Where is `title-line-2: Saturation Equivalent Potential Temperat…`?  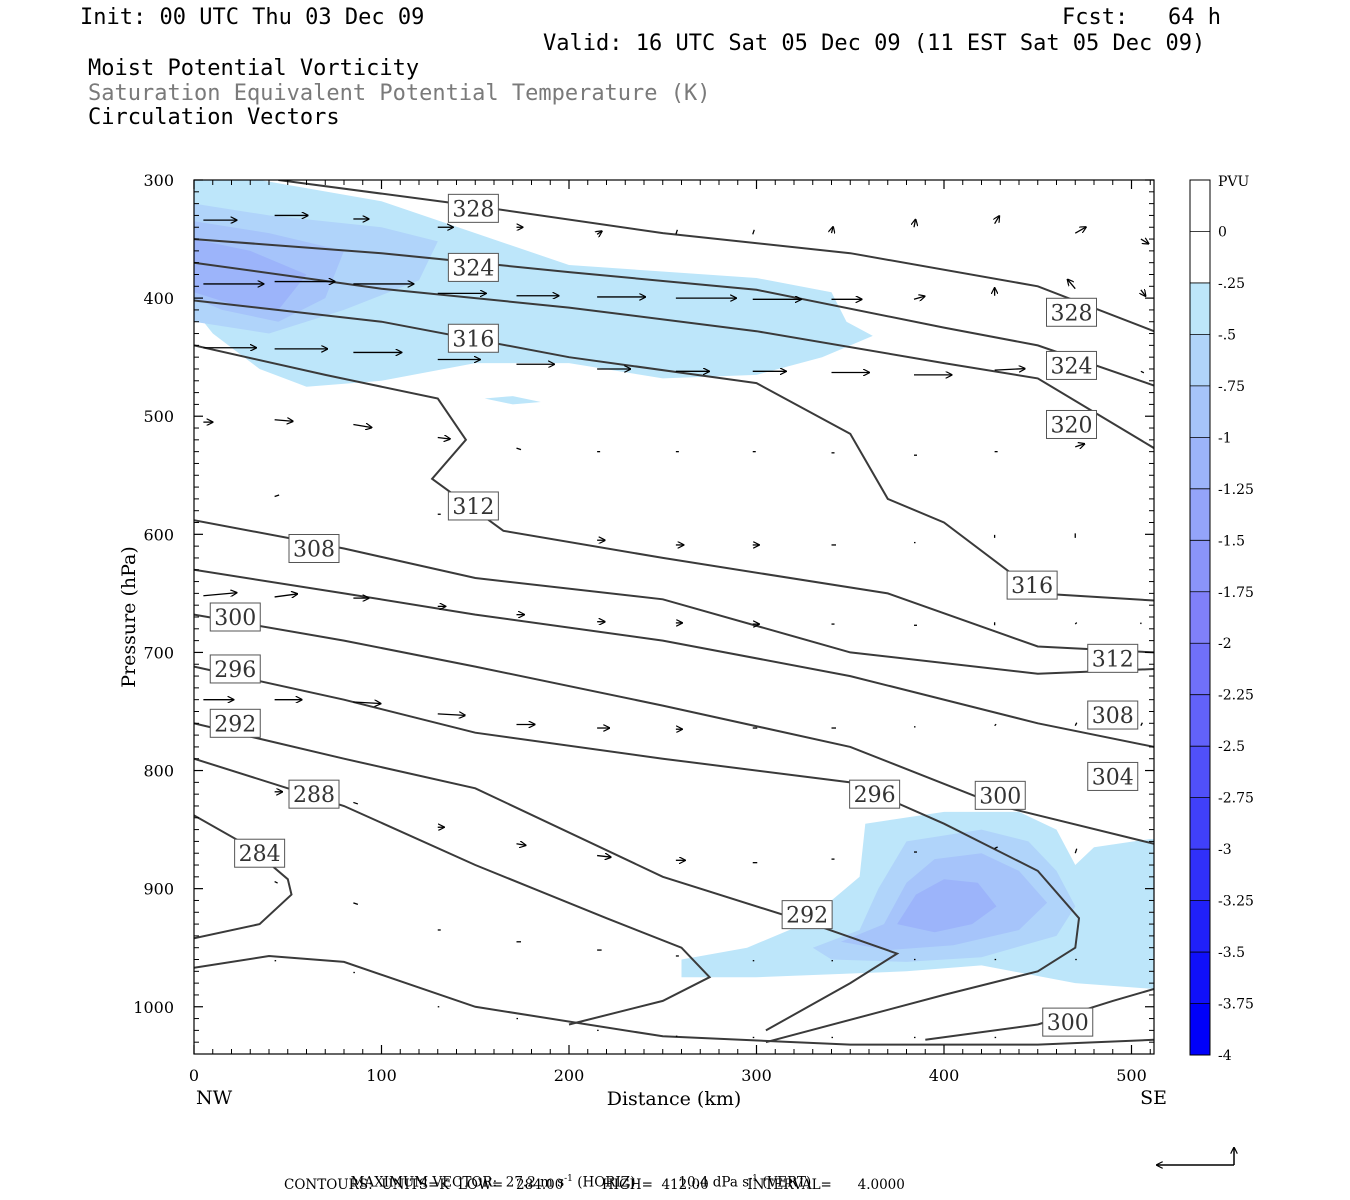
title-line-2: Saturation Equivalent Potential Temperat… is located at coordinates (399, 93).